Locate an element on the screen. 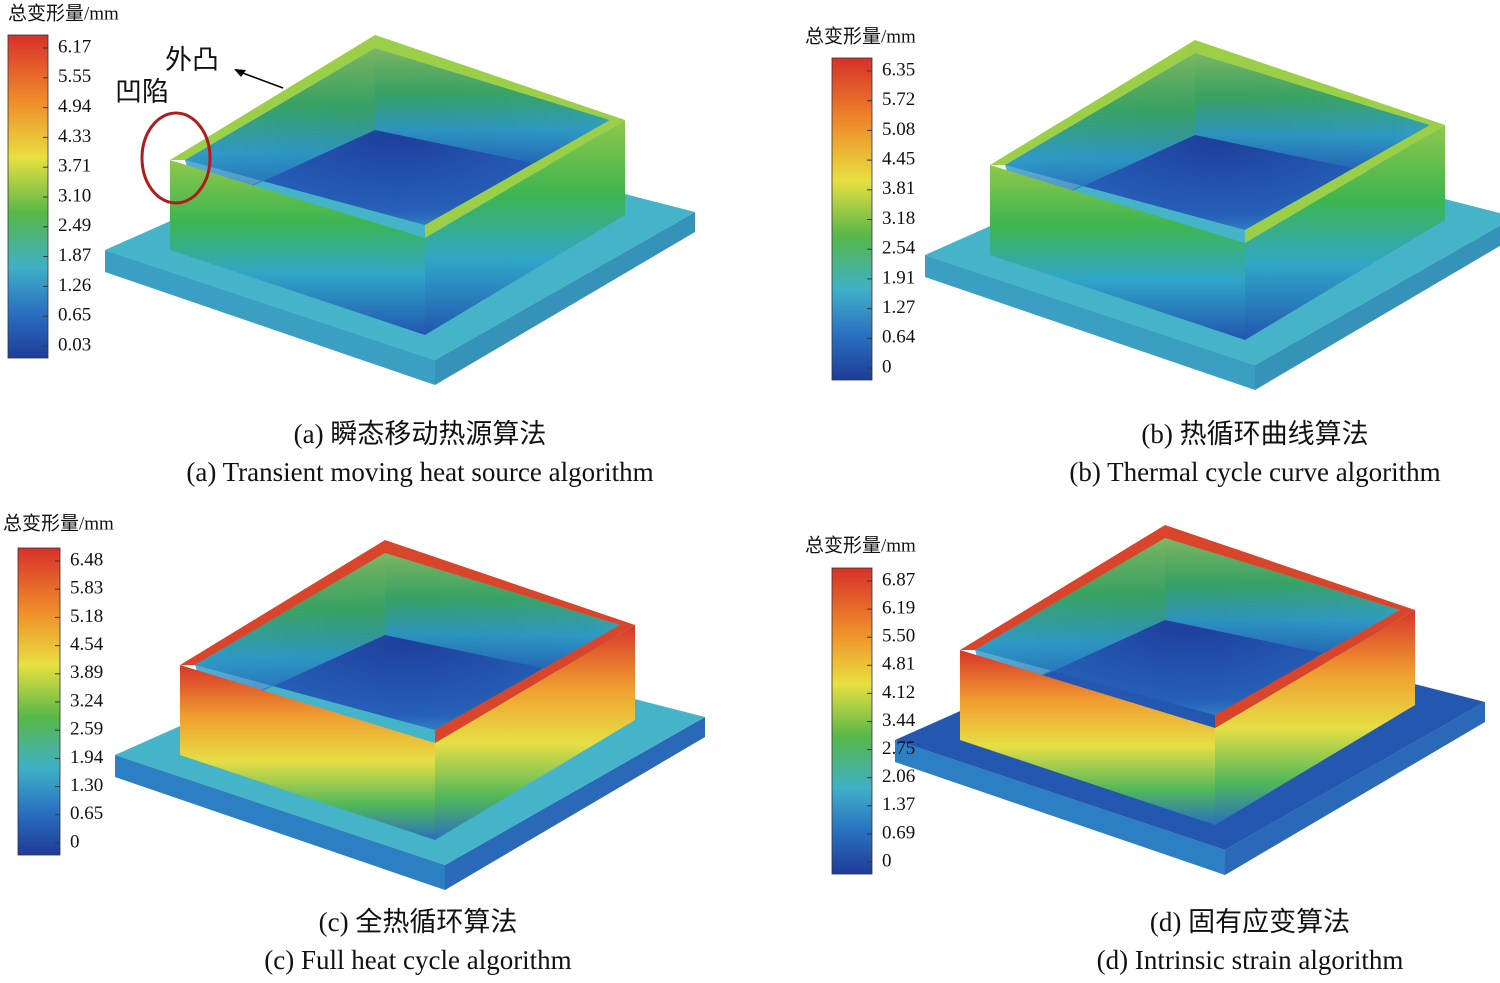  arrow-head is located at coordinates (240, 73).